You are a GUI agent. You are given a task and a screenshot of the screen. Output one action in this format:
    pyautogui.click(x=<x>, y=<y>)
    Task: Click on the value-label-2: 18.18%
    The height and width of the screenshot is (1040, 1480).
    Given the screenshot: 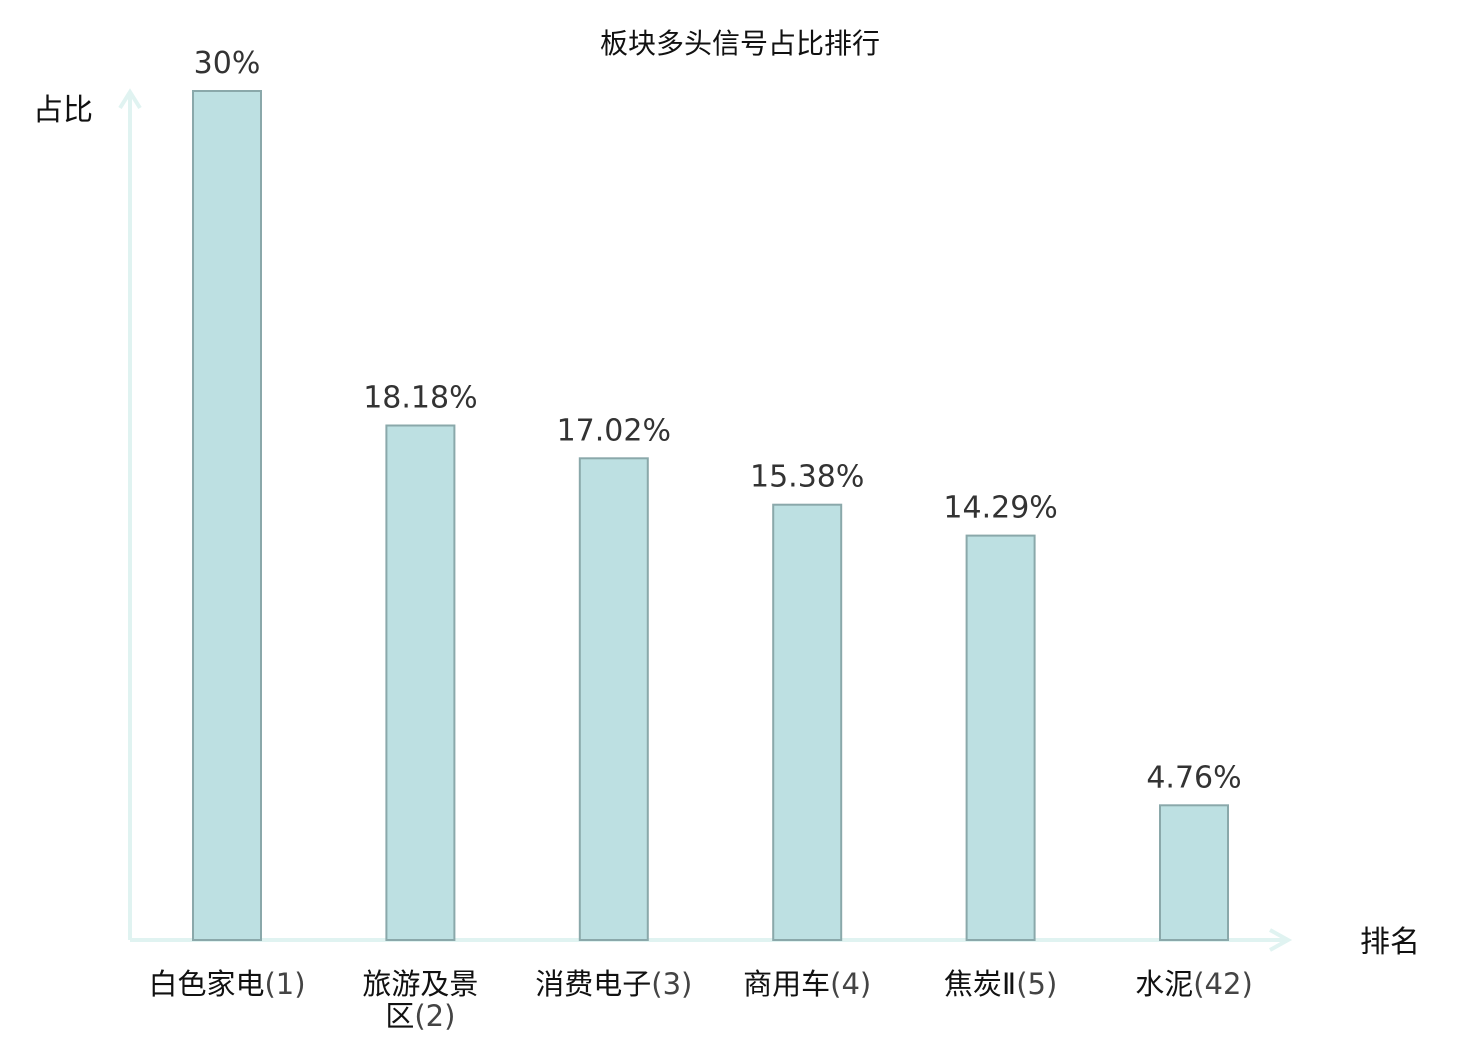 What is the action you would take?
    pyautogui.click(x=420, y=398)
    